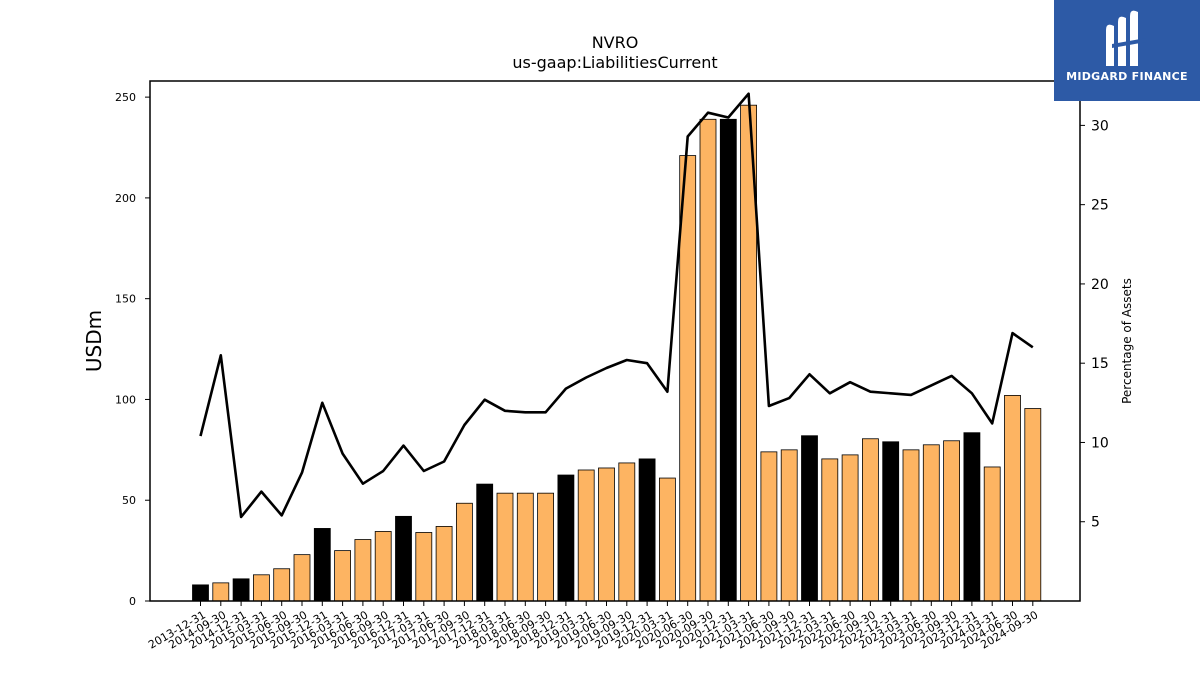  I want to click on y2-tick-label: 20, so click(1100, 285).